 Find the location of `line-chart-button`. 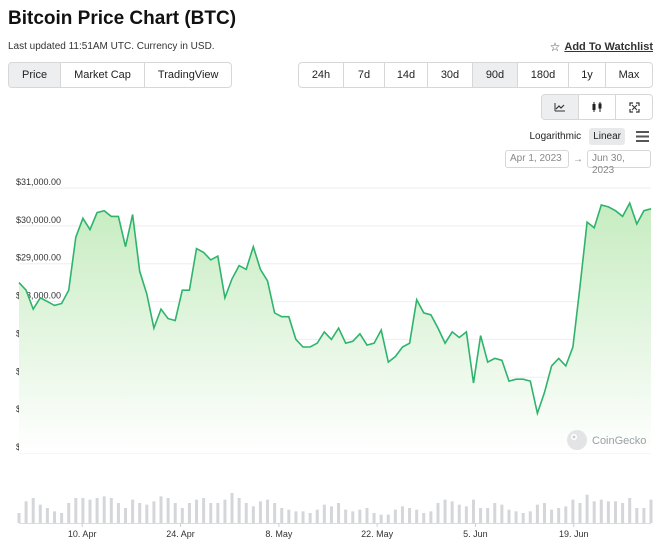

line-chart-button is located at coordinates (560, 107).